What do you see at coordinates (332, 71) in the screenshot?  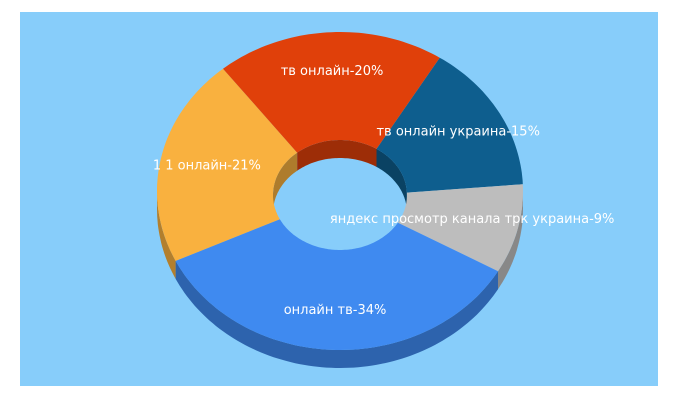 I see `slice-label: тв онлайн-20%` at bounding box center [332, 71].